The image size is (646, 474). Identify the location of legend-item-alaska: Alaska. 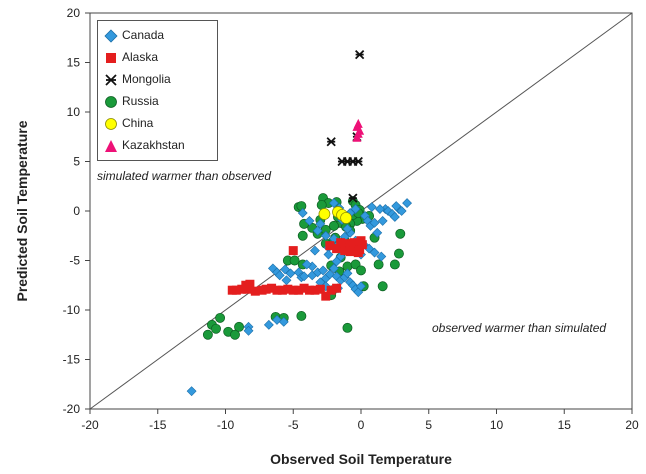
(158, 57).